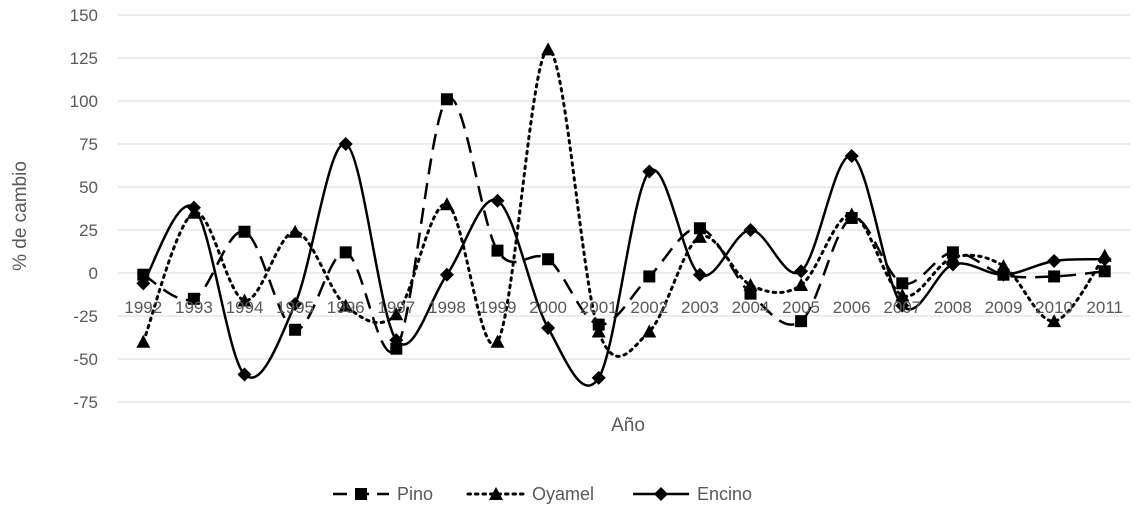  I want to click on x-tick-label: 2009, so click(1004, 307).